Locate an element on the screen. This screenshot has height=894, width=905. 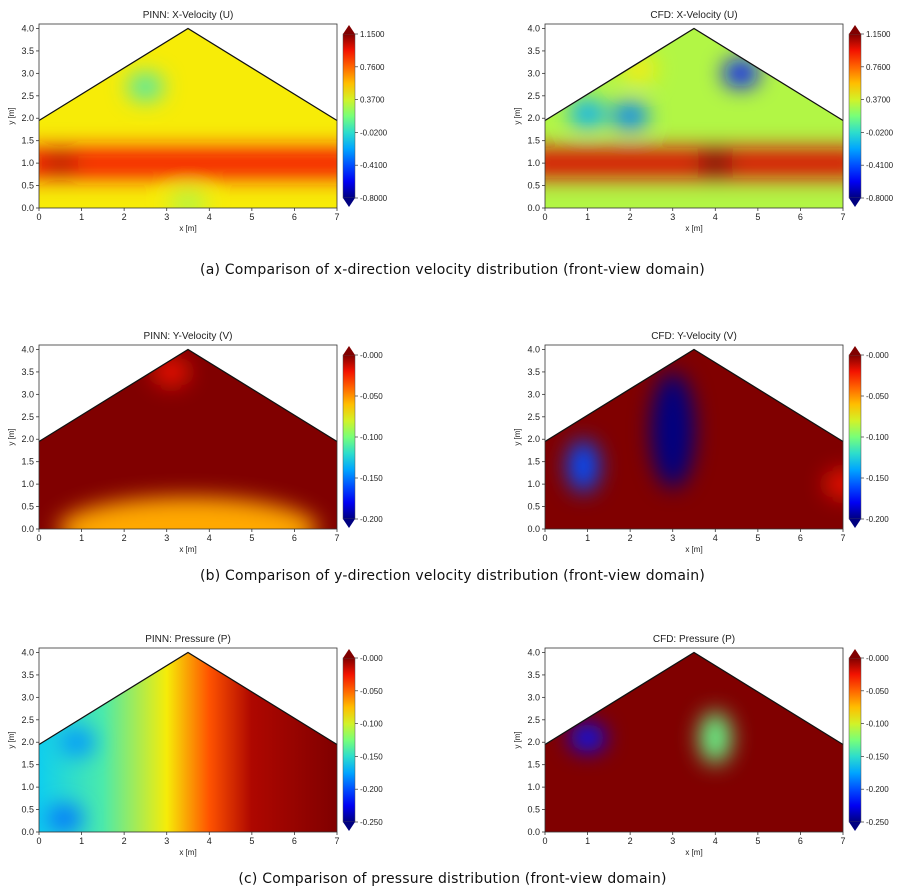
x-tick-label: 1 is located at coordinates (81, 538).